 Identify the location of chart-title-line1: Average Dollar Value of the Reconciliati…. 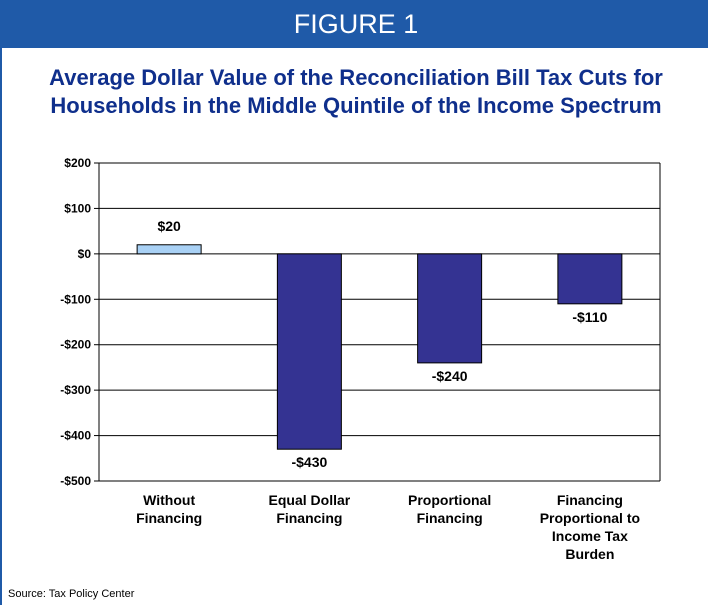
(356, 77).